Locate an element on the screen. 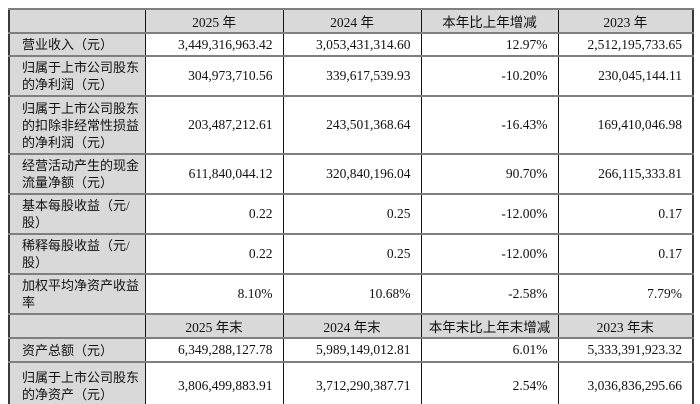 The width and height of the screenshot is (700, 404). header-2025: 2025 年 is located at coordinates (214, 21).